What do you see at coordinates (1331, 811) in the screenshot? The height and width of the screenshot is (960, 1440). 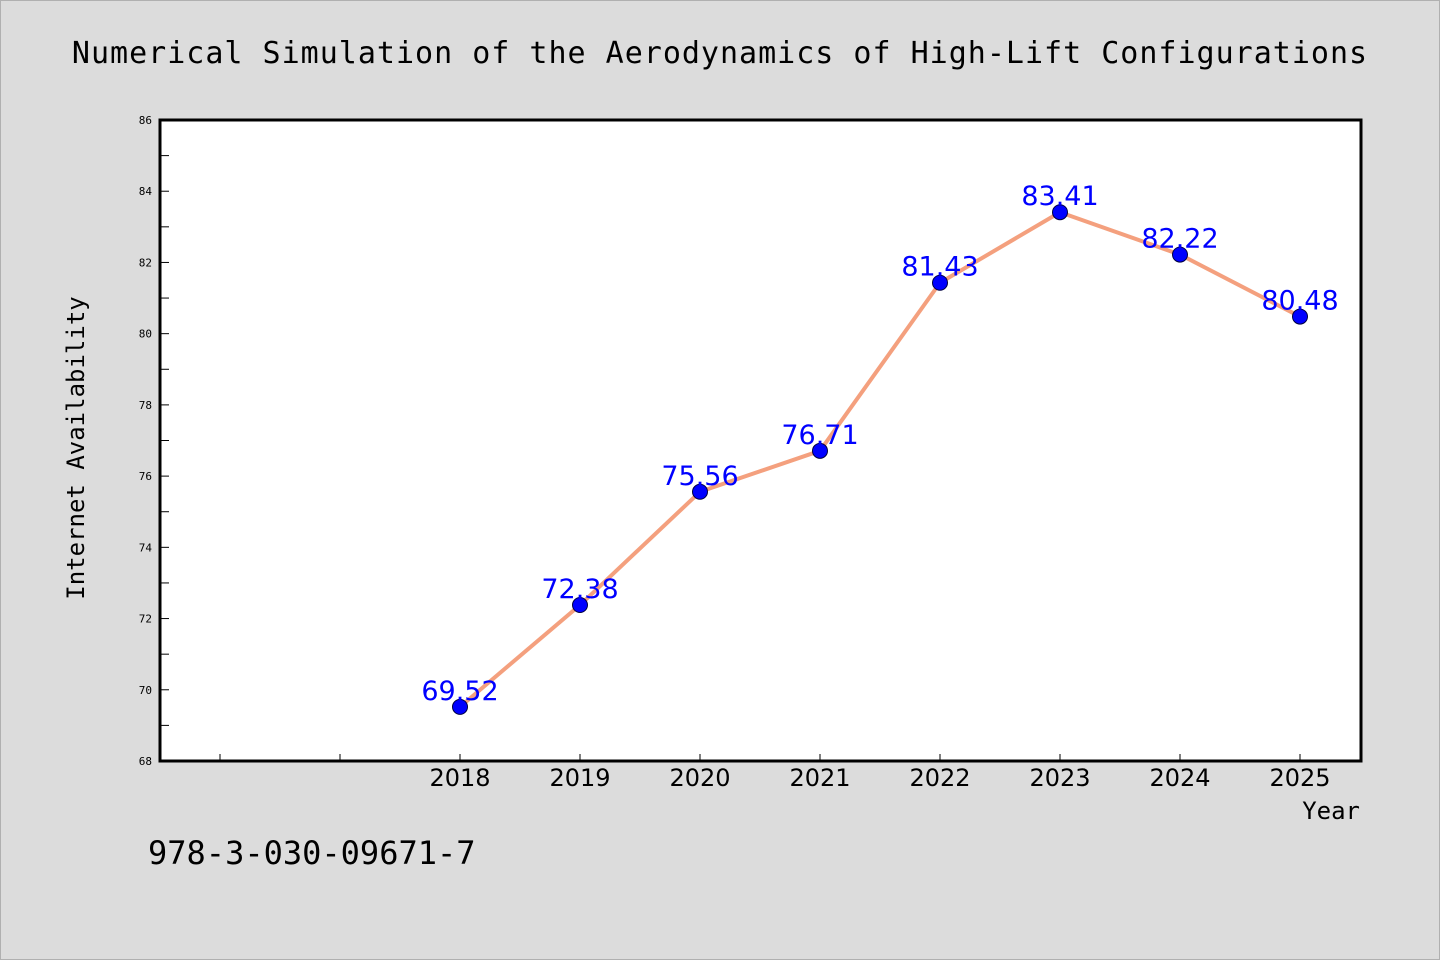 I see `x-axis-label: Year` at bounding box center [1331, 811].